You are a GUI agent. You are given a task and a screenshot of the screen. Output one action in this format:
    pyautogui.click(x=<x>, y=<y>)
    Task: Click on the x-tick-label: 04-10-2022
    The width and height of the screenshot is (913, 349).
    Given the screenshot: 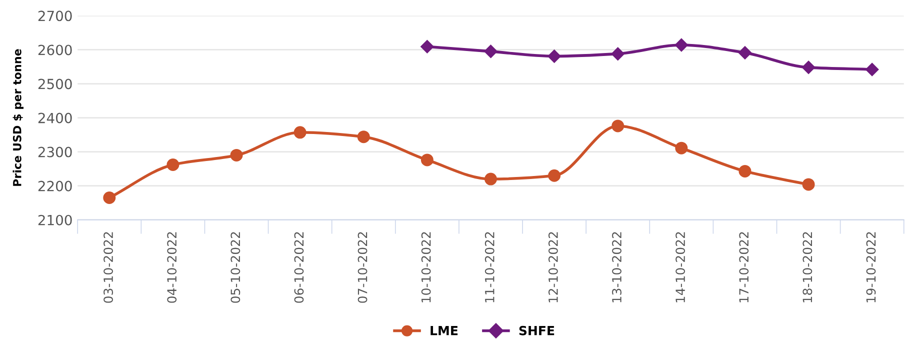 What is the action you would take?
    pyautogui.click(x=172, y=267)
    